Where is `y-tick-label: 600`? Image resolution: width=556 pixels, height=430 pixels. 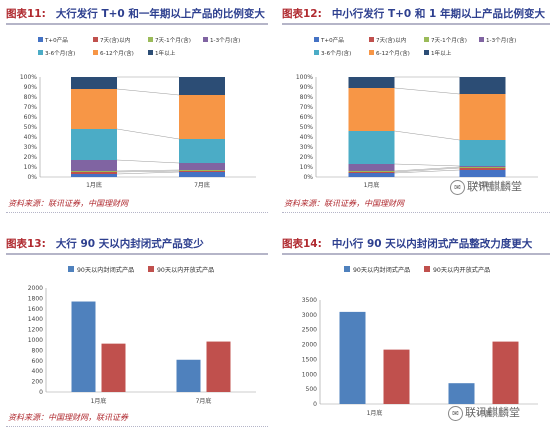 y-tick-label: 600 is located at coordinates (38, 361).